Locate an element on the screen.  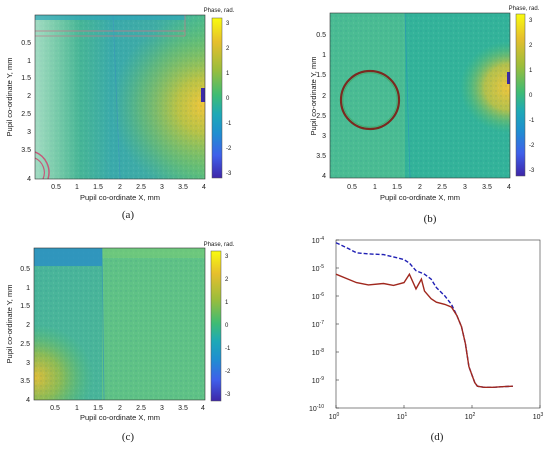
panel-a-colorbar-tick: 2 is located at coordinates (228, 49).